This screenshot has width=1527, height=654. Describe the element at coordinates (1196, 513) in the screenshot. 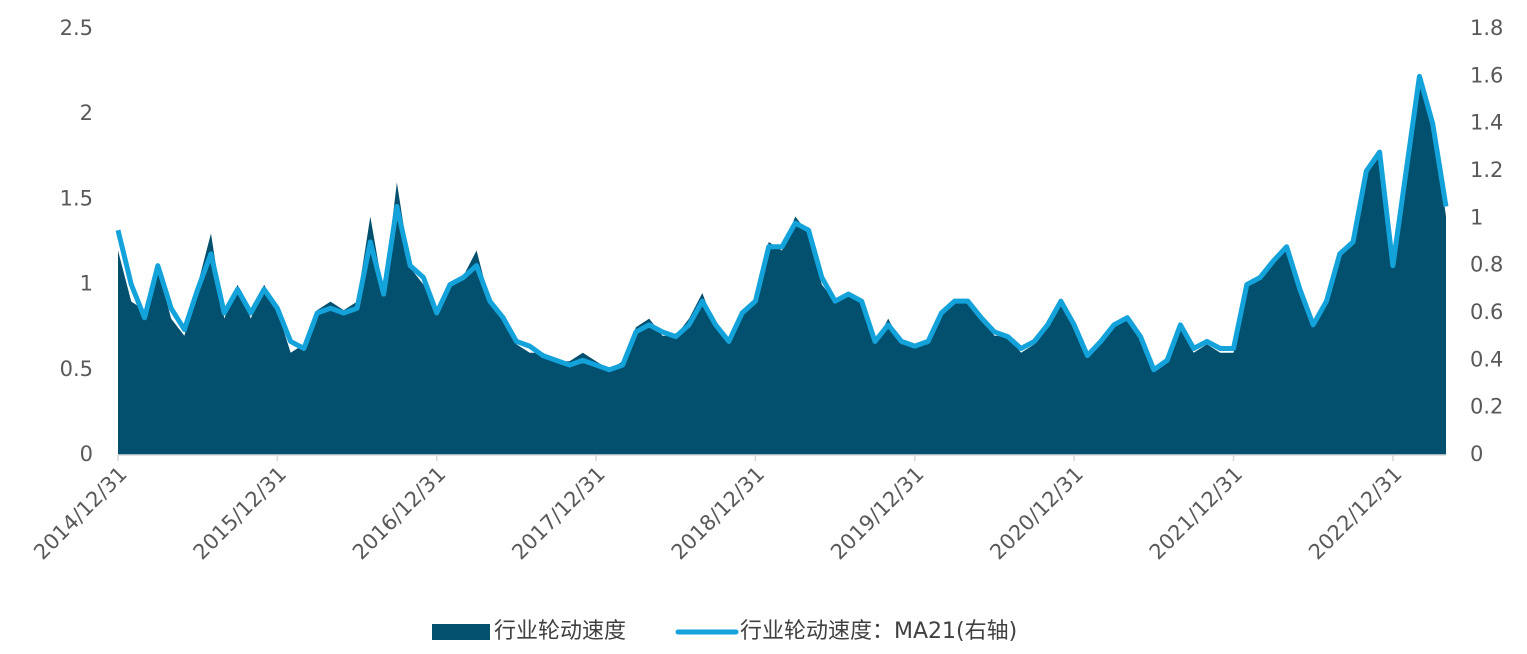

I see `x-tick-label: 2021/12/31` at that location.